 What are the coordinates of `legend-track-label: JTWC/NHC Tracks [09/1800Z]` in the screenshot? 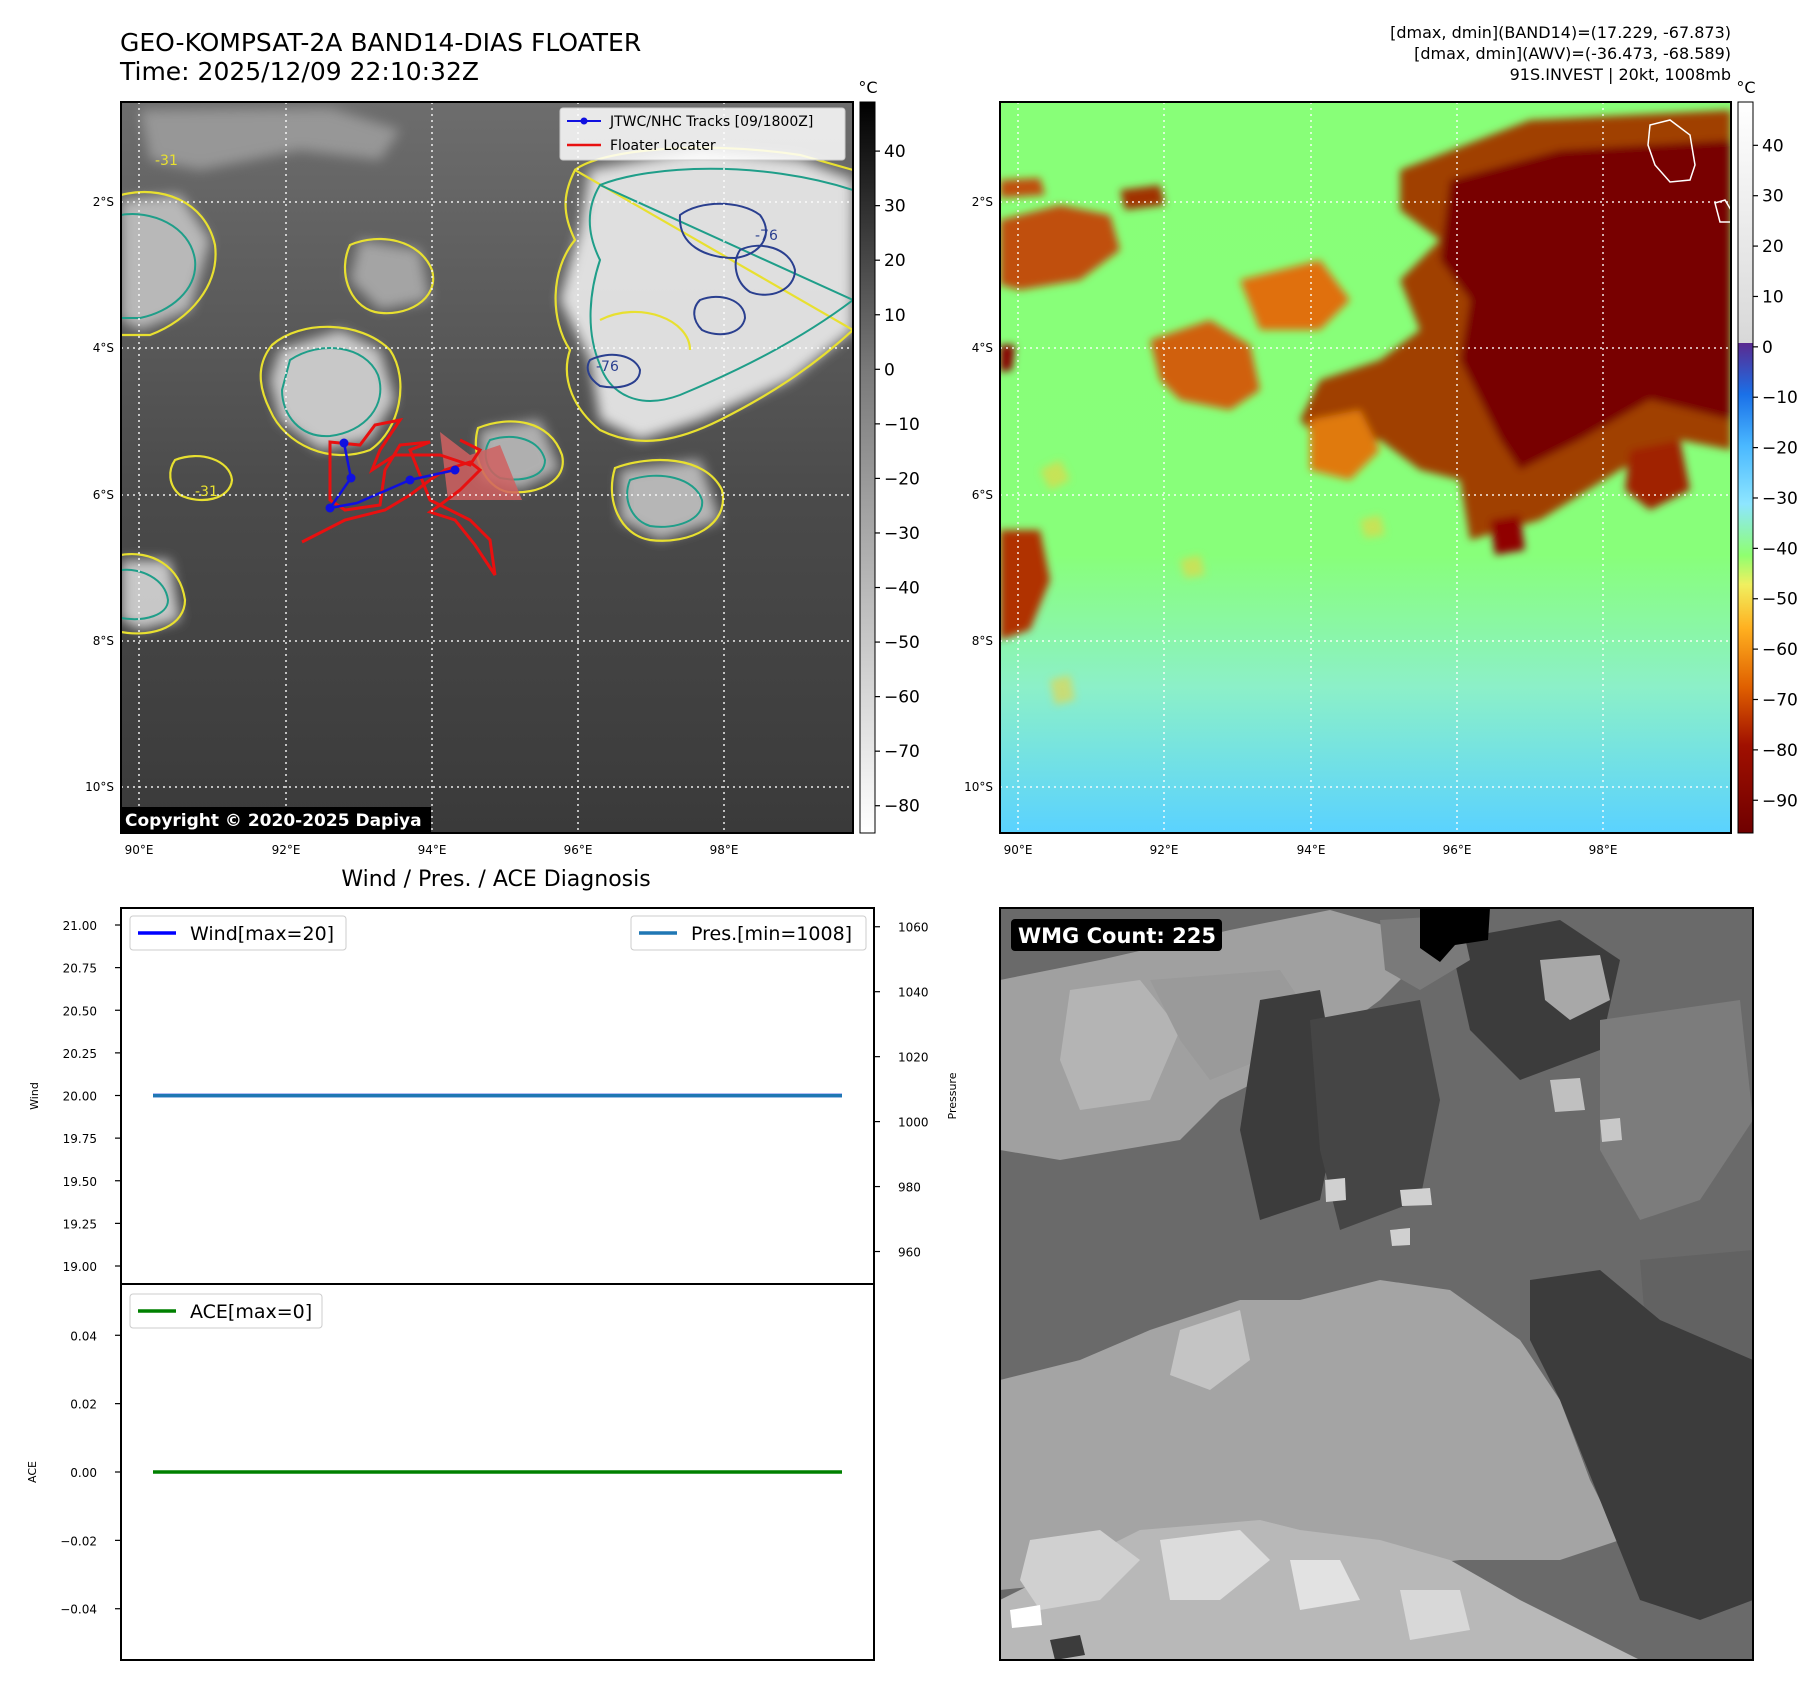 It's located at (711, 122).